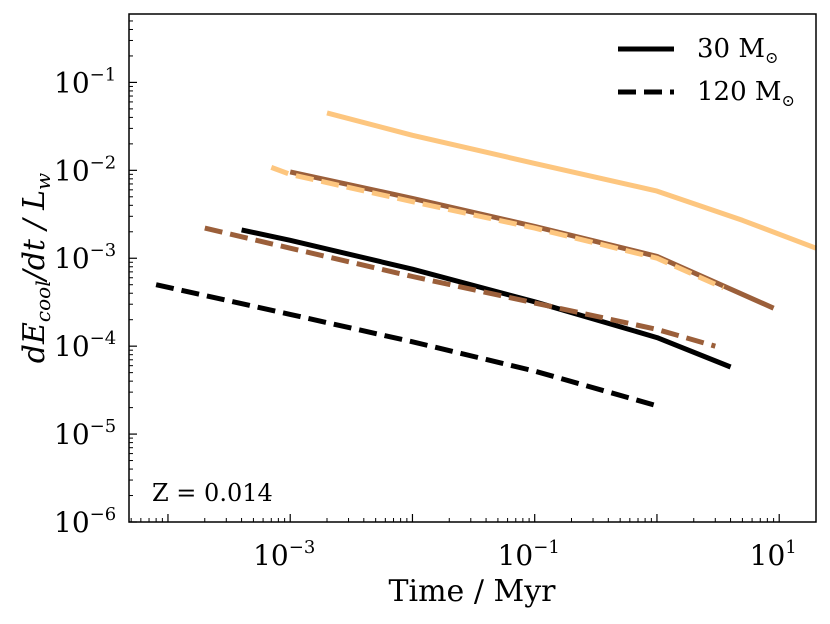  Describe the element at coordinates (85, 433) in the screenshot. I see `y-tick-label: 10⁻⁵` at that location.